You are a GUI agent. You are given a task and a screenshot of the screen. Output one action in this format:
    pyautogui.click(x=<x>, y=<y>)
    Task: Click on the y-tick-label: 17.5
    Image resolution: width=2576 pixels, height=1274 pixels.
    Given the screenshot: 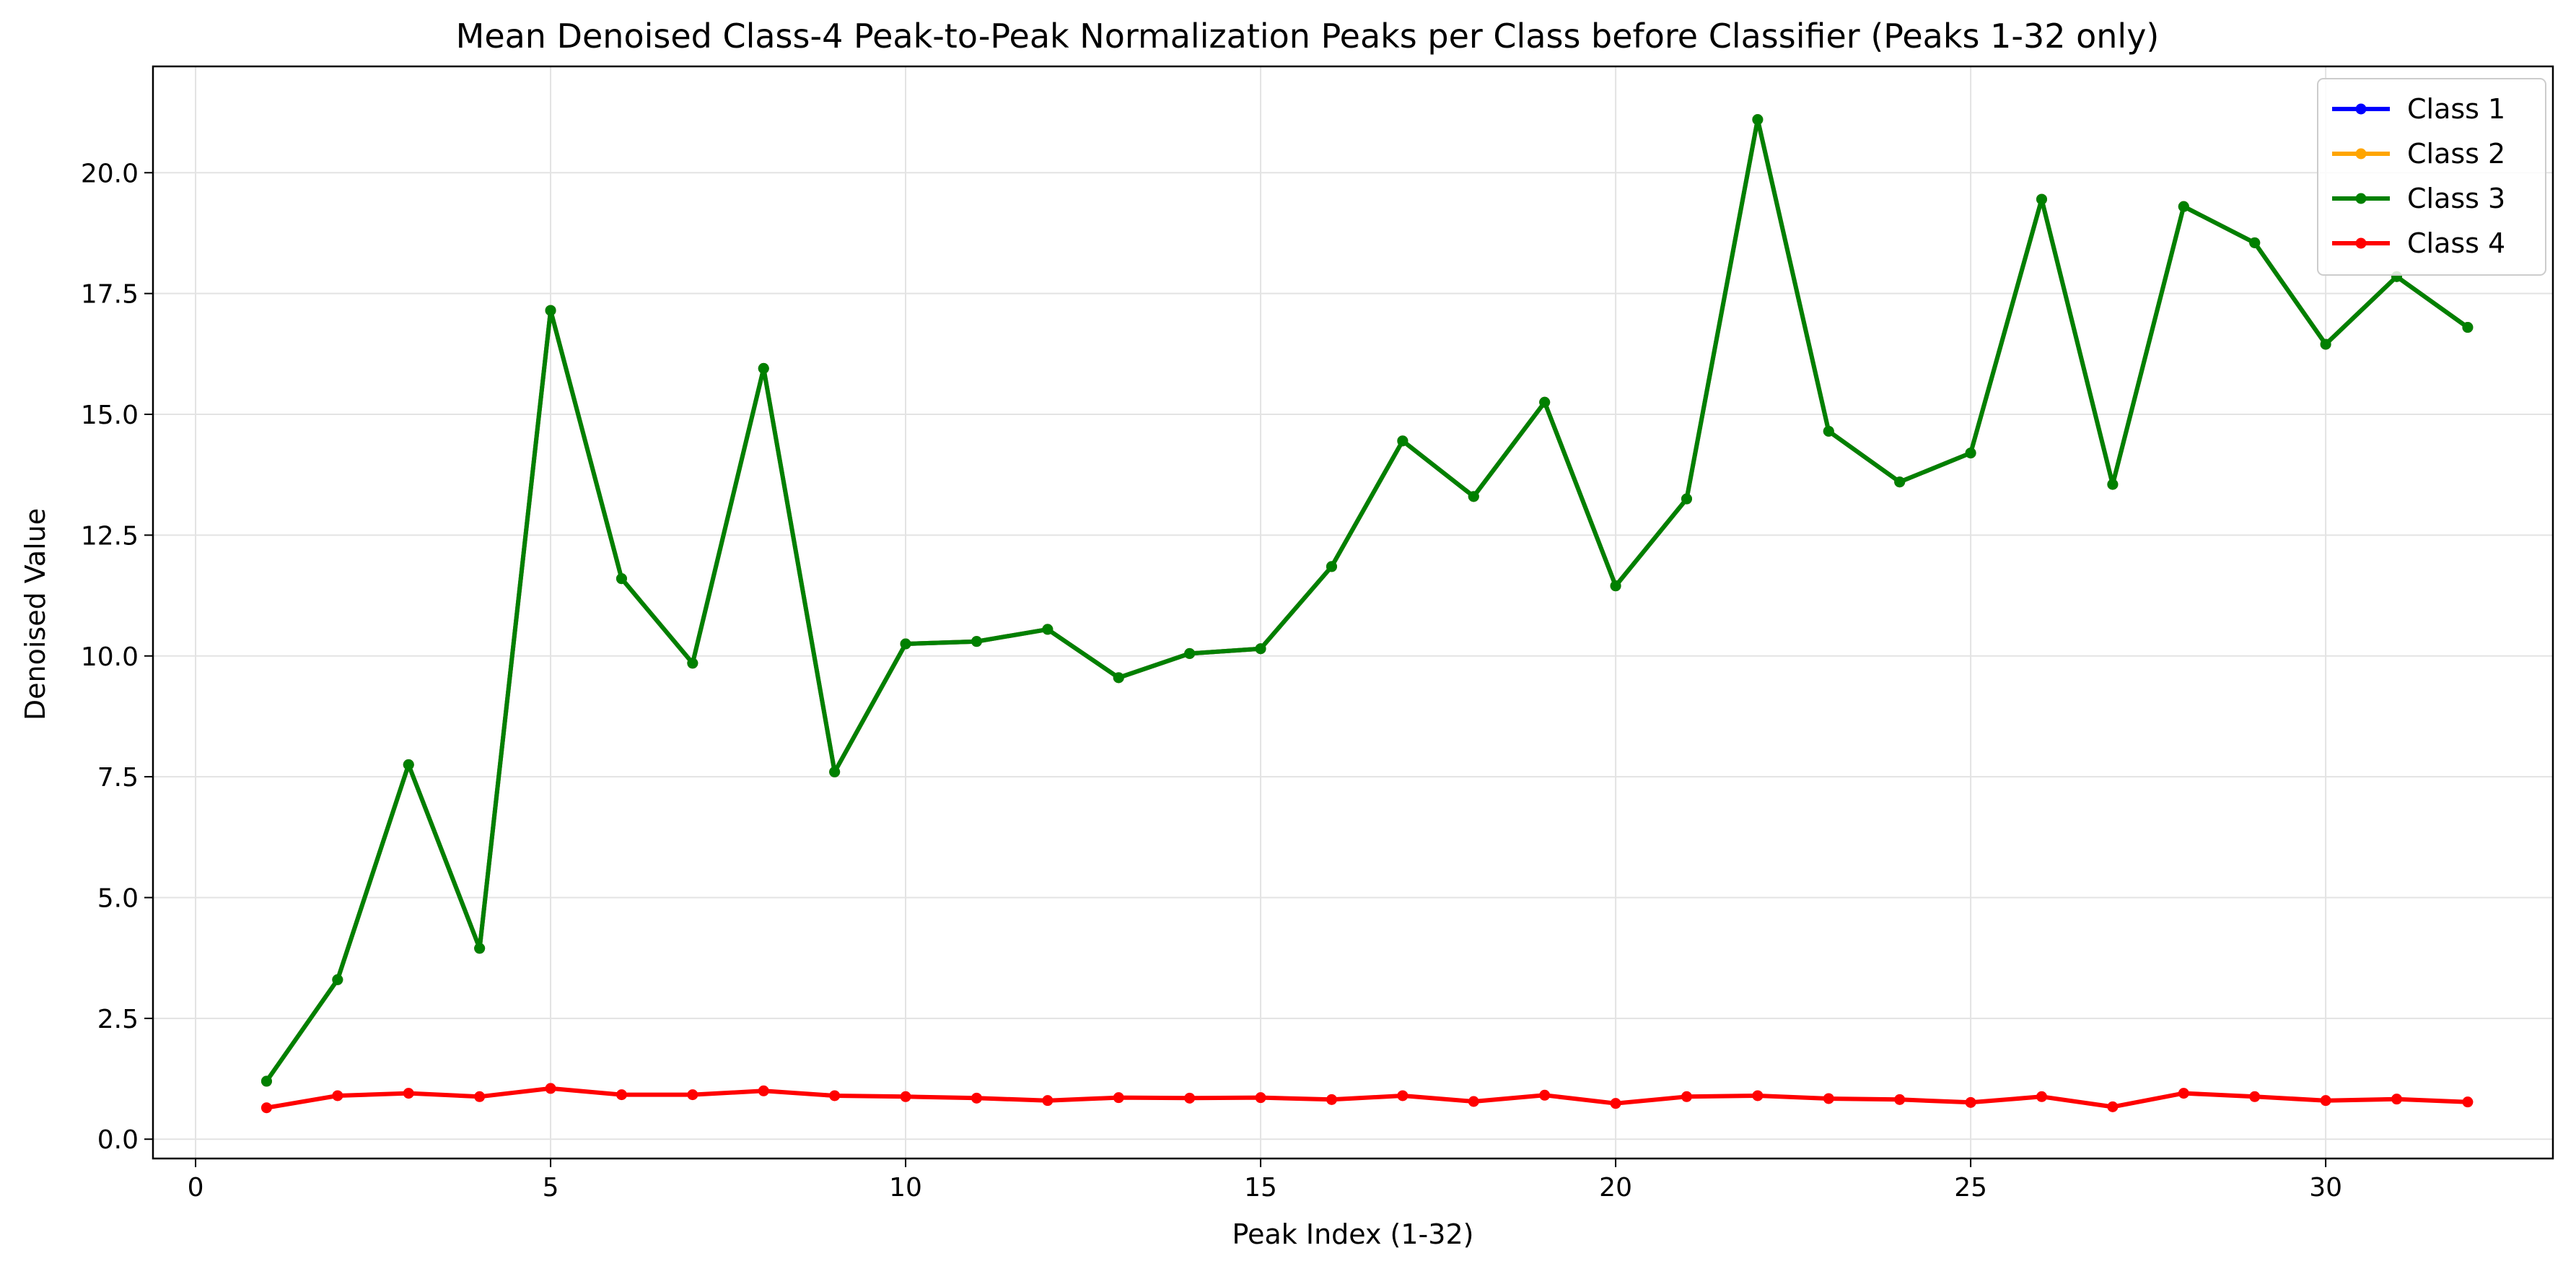 What is the action you would take?
    pyautogui.click(x=110, y=295)
    